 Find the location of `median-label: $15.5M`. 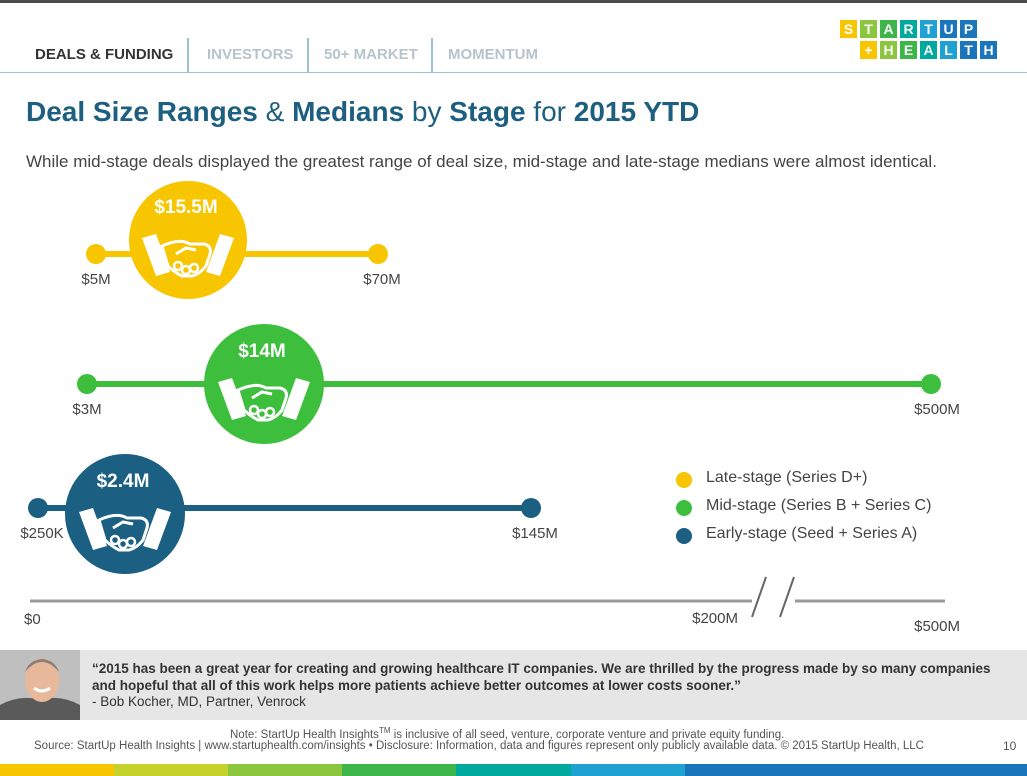

median-label: $15.5M is located at coordinates (185, 207).